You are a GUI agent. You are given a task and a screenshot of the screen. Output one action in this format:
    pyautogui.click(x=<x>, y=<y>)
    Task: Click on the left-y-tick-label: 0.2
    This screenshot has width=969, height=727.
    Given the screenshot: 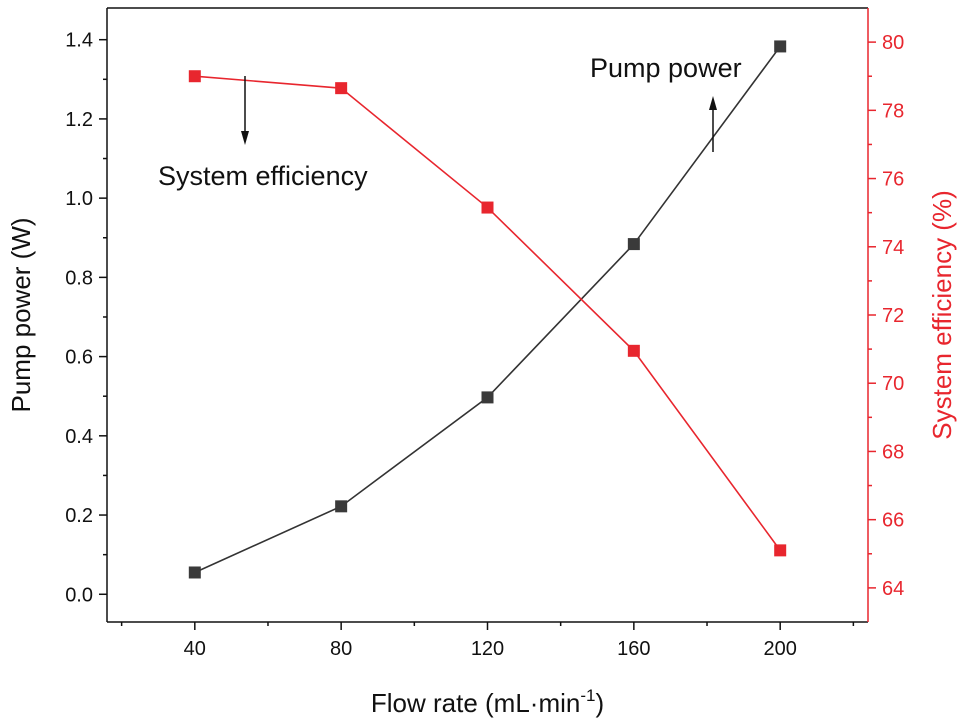 What is the action you would take?
    pyautogui.click(x=79, y=516)
    